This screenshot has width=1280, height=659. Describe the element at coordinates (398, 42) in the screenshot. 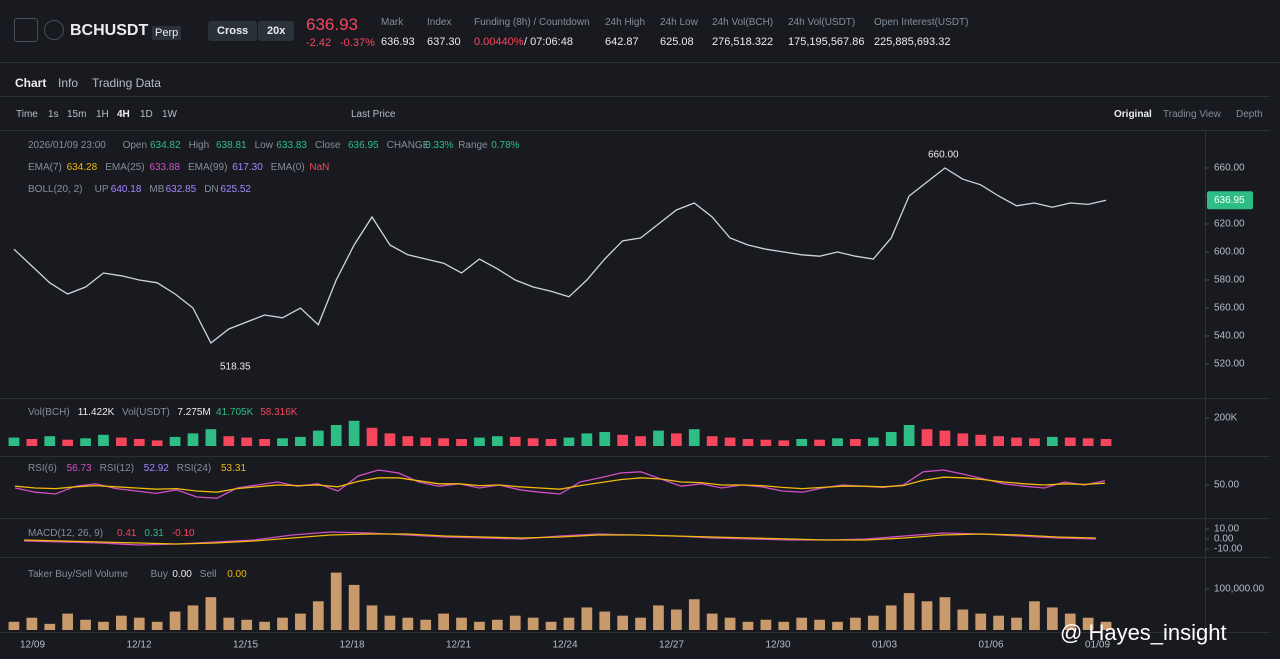

I see `stat-value: 636.93` at that location.